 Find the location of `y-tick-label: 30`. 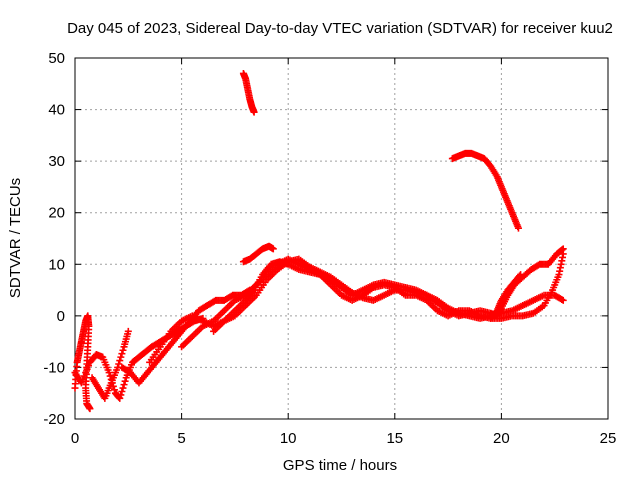

y-tick-label: 30 is located at coordinates (56, 161).